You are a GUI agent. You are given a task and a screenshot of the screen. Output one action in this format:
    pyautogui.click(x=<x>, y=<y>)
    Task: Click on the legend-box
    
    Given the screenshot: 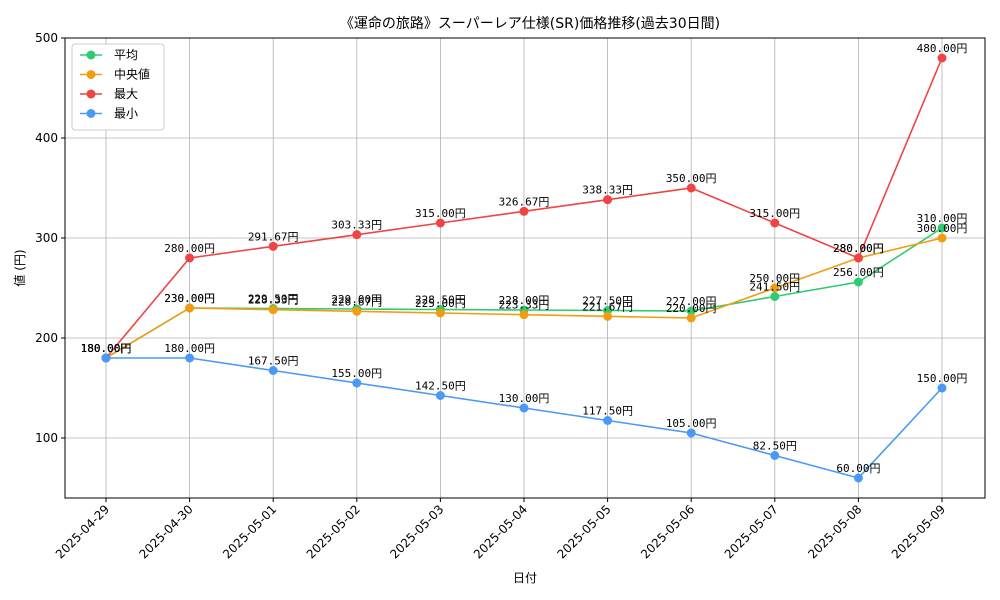 What is the action you would take?
    pyautogui.click(x=118, y=87)
    